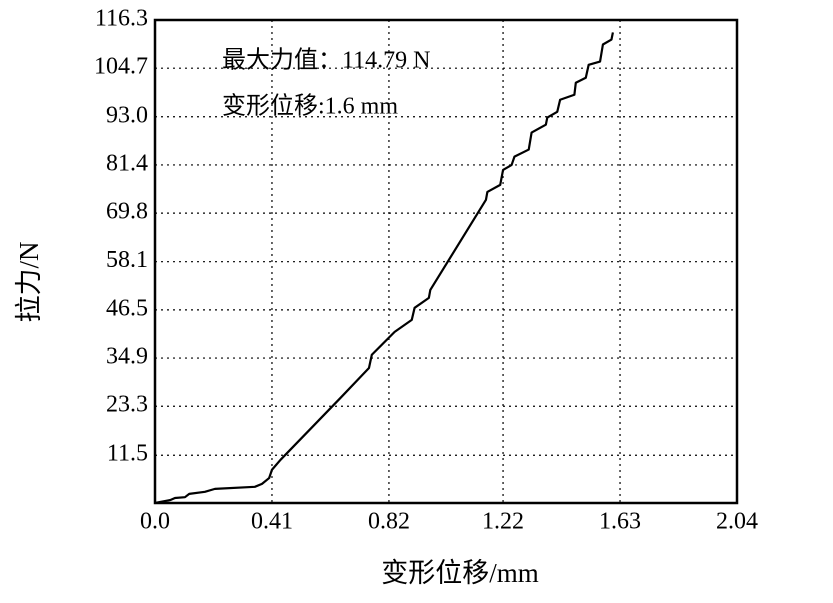  Describe the element at coordinates (127, 308) in the screenshot. I see `y-tick-label: 46.5` at that location.